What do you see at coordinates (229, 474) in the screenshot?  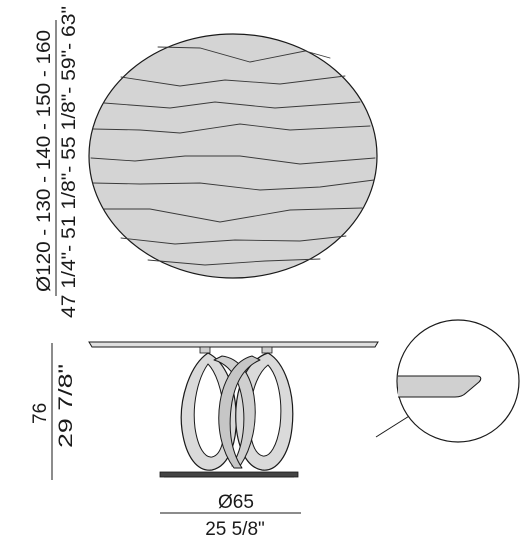 I see `base-plinth` at bounding box center [229, 474].